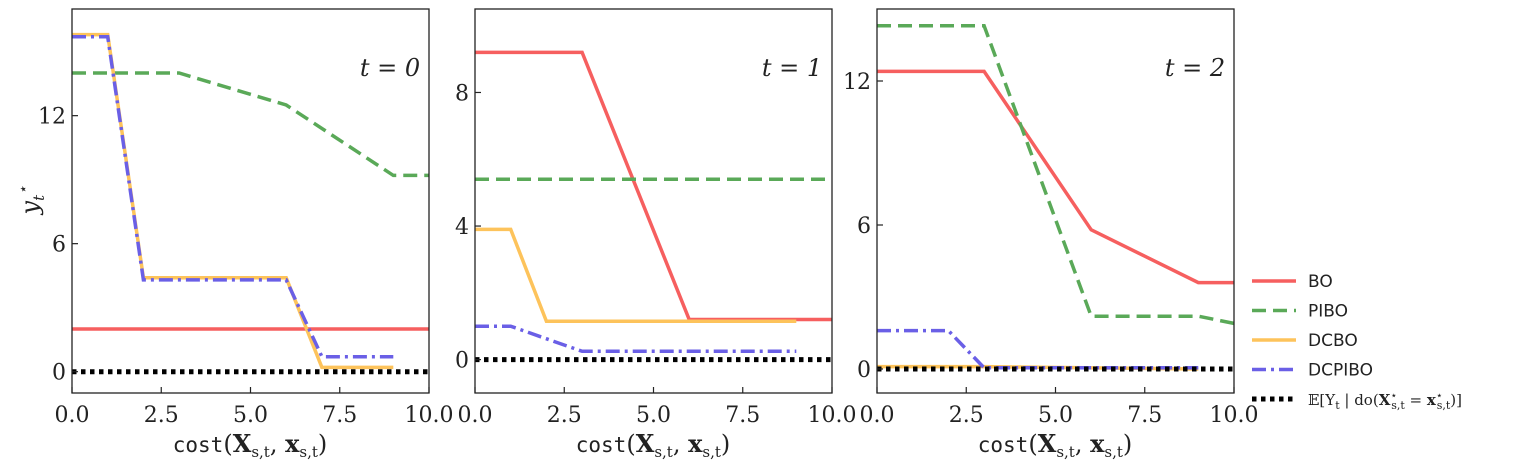 The height and width of the screenshot is (468, 1526). I want to click on panel-t2-xlabel: cost(Xs,t, xs,t), so click(1055, 445).